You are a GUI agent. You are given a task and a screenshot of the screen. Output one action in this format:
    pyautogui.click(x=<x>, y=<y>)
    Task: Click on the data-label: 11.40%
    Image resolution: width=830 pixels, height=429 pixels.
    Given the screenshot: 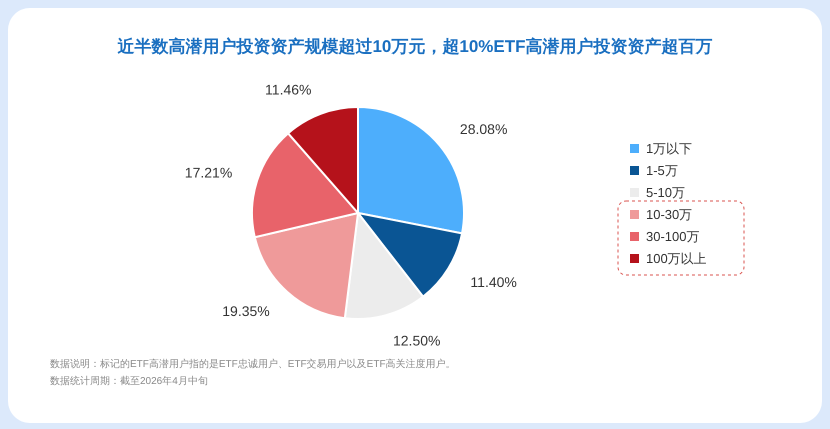 What is the action you would take?
    pyautogui.click(x=493, y=282)
    